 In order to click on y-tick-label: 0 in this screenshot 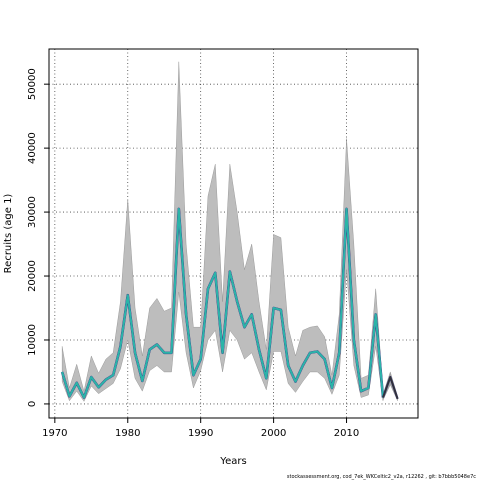, I will do `click(32, 404)`.